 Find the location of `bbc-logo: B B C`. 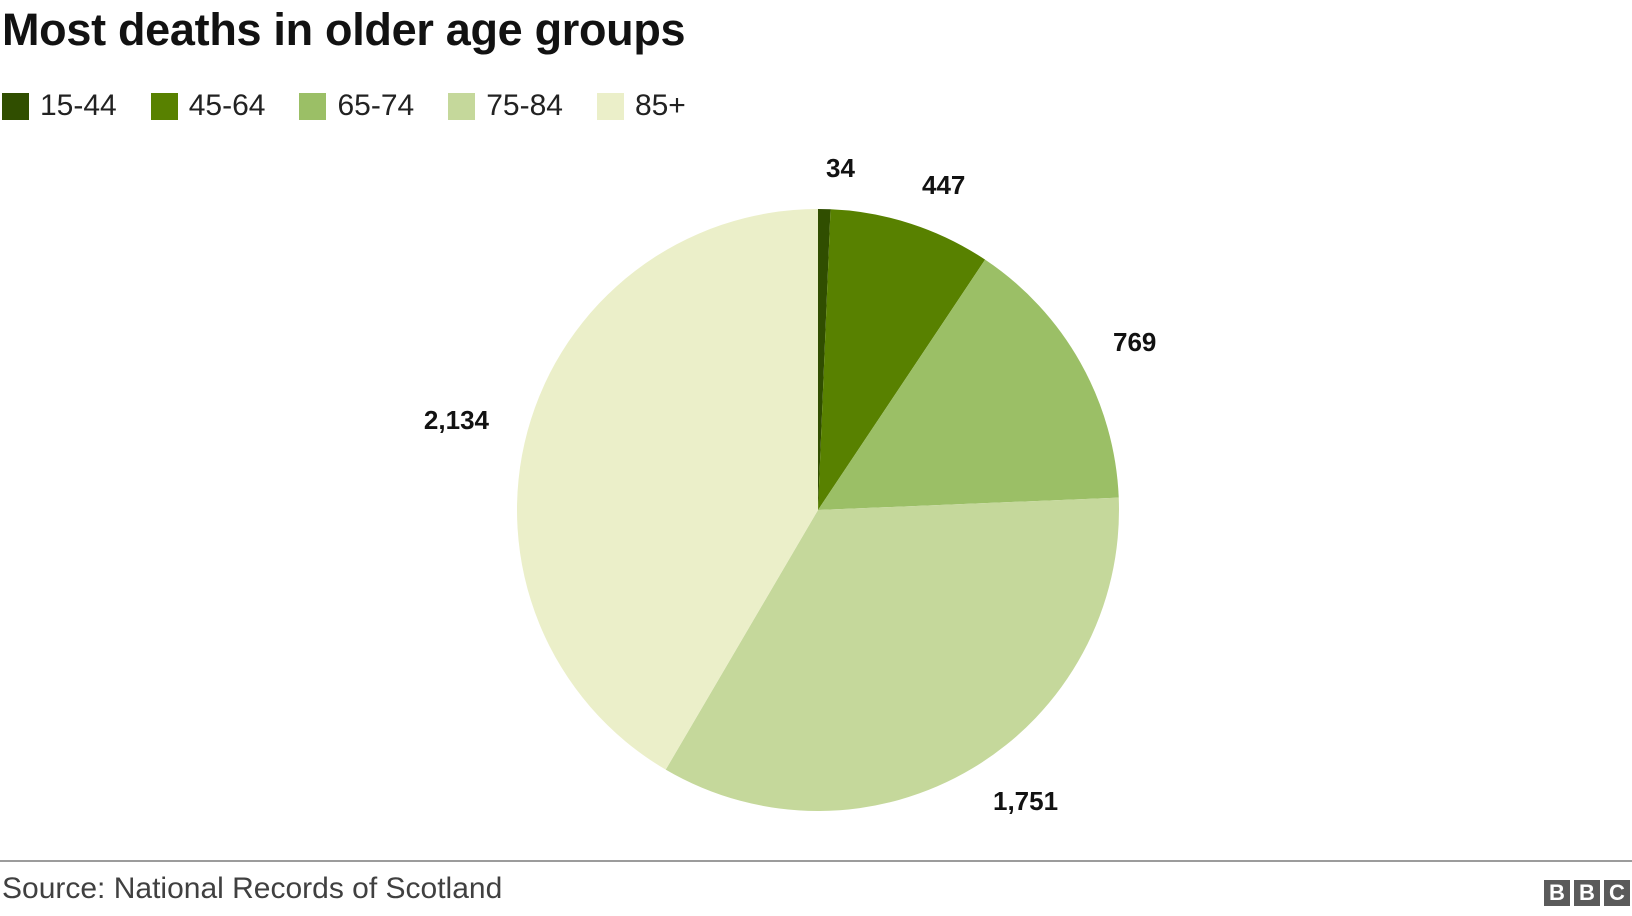

bbc-logo: B B C is located at coordinates (1585, 893).